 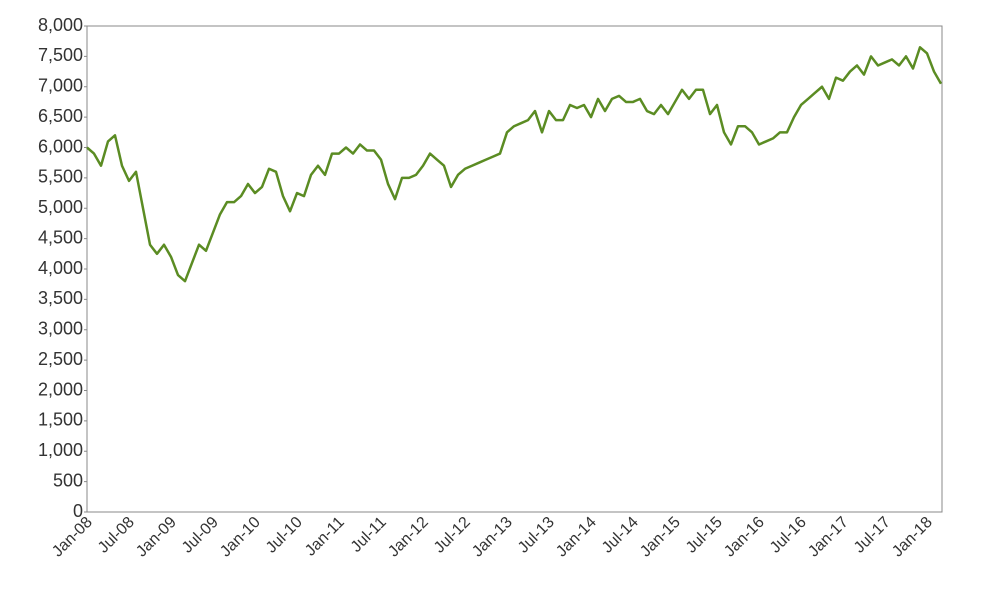 What do you see at coordinates (60, 146) in the screenshot?
I see `y-tick-label: 6,000` at bounding box center [60, 146].